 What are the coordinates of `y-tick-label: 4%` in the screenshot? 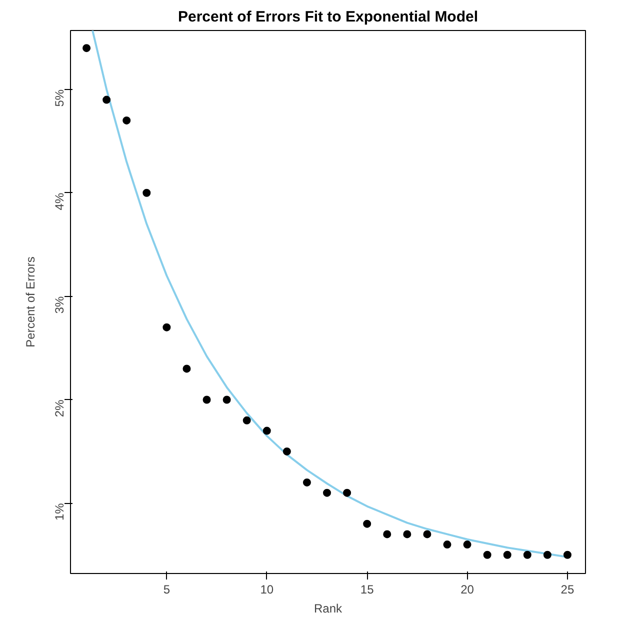 It's located at (59, 201).